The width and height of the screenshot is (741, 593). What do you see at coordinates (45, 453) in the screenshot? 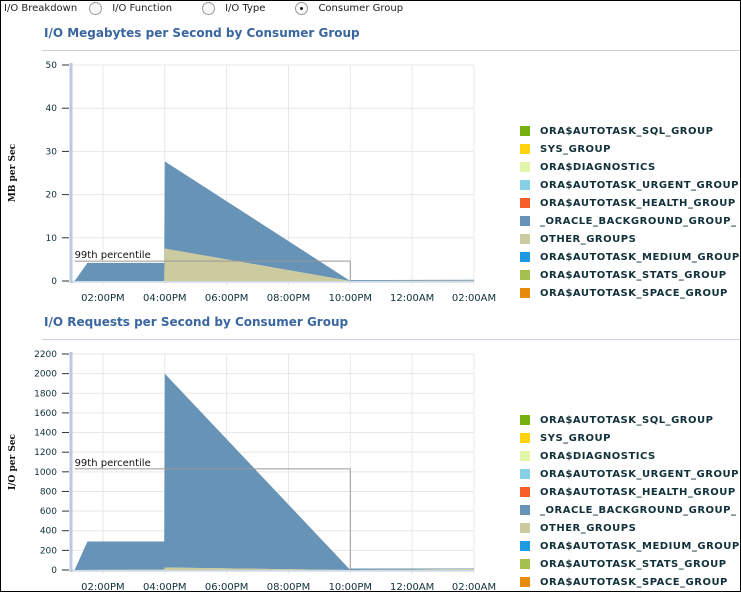
I see `y-tick-label: 1200` at bounding box center [45, 453].